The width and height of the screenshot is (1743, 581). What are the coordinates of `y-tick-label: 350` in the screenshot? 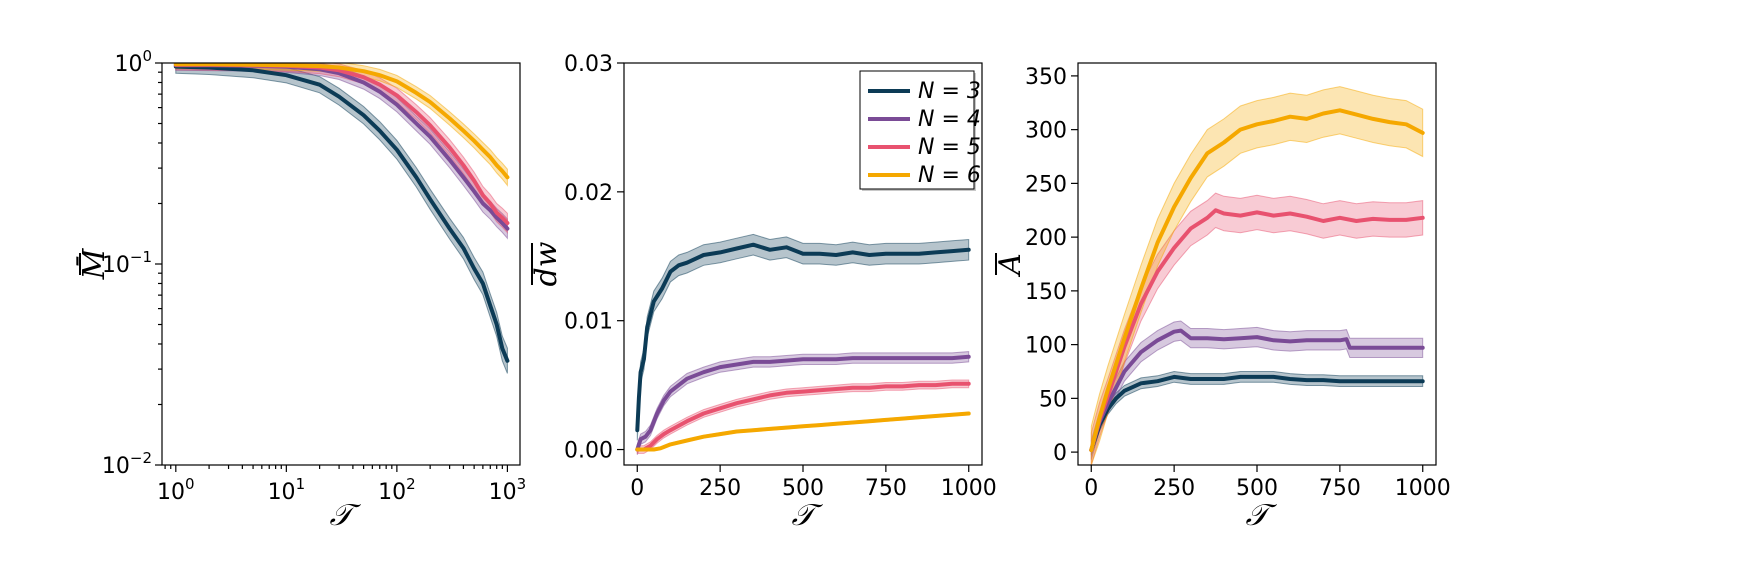 It's located at (1046, 77).